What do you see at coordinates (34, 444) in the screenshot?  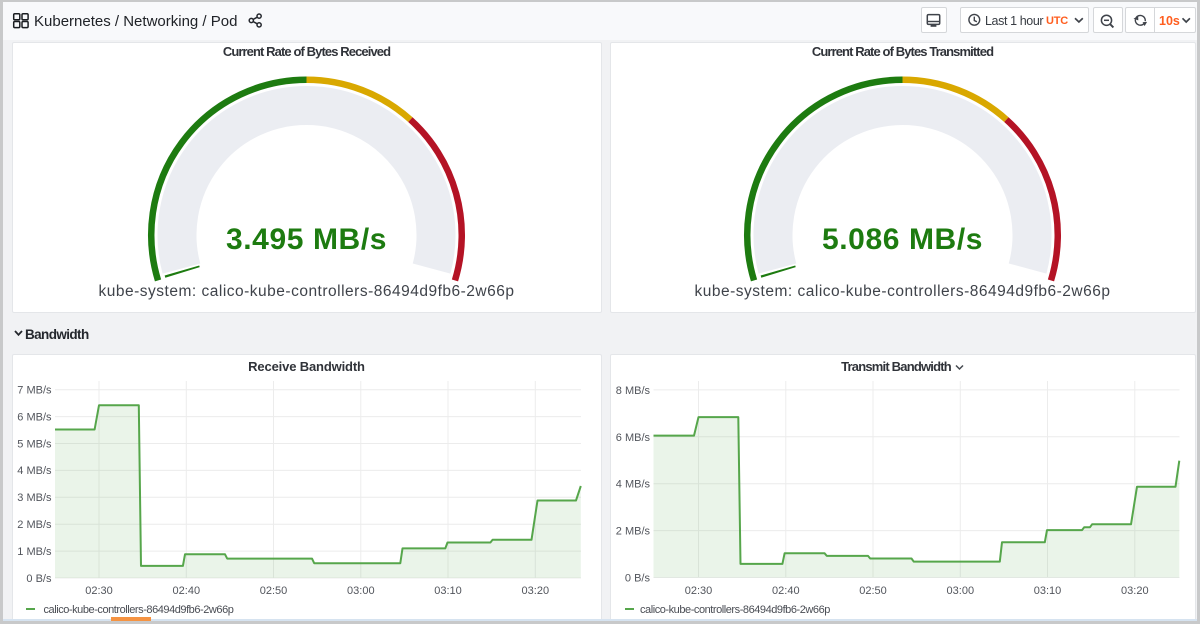 I see `svg-text: 5 MB/s` at bounding box center [34, 444].